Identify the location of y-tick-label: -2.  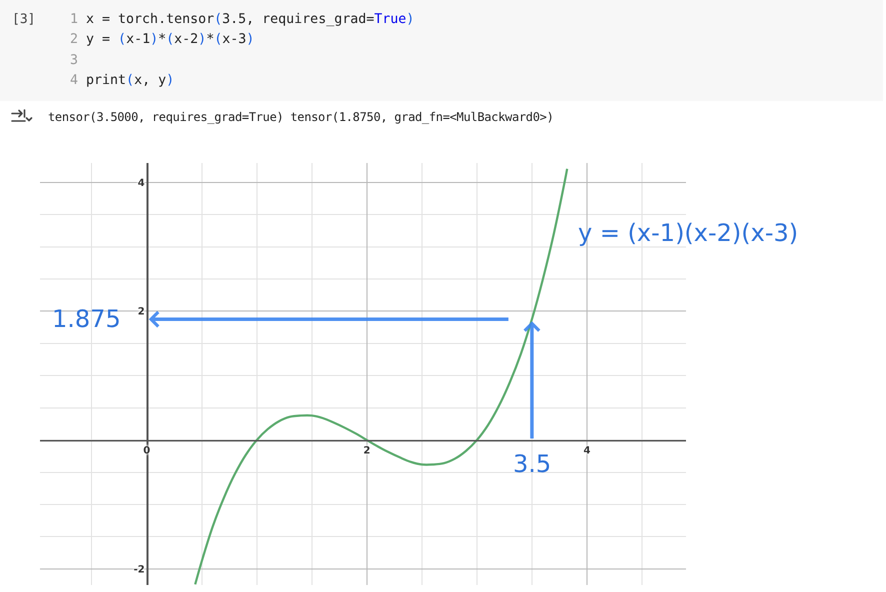
(139, 570).